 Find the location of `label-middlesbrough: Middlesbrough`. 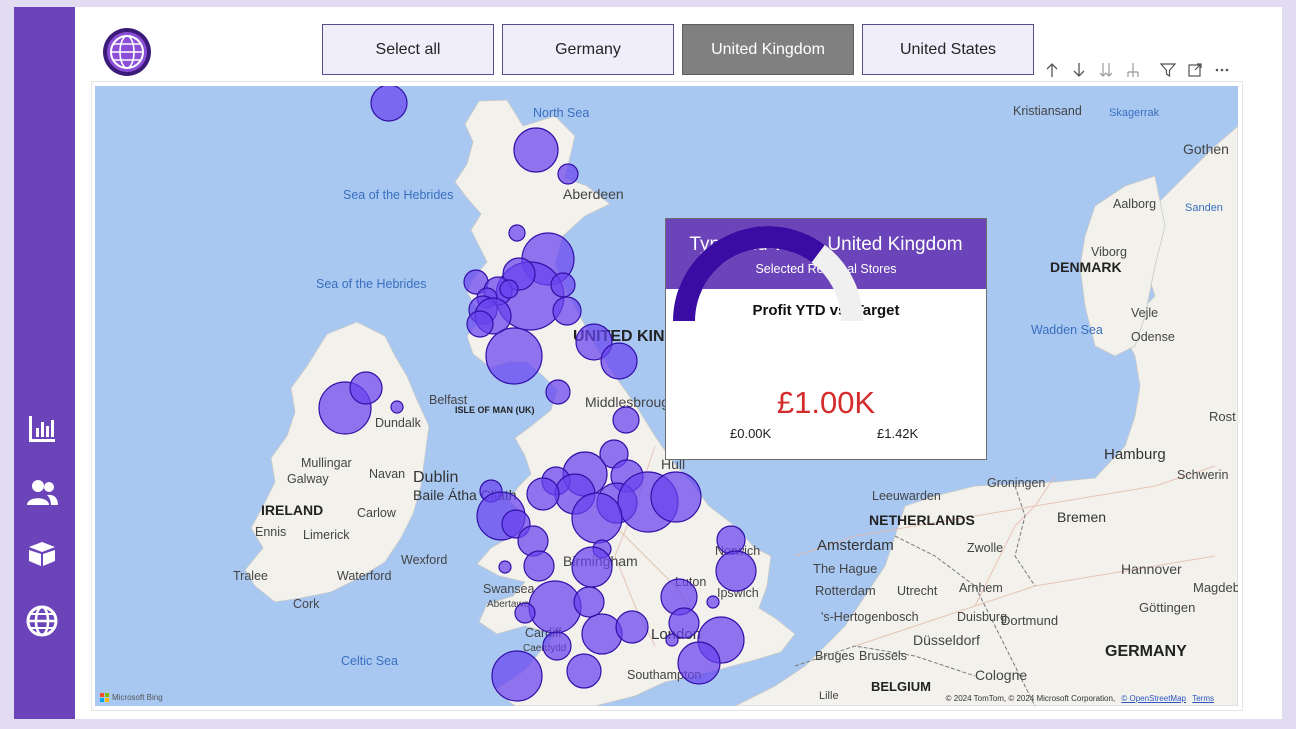

label-middlesbrough: Middlesbrough is located at coordinates (631, 402).